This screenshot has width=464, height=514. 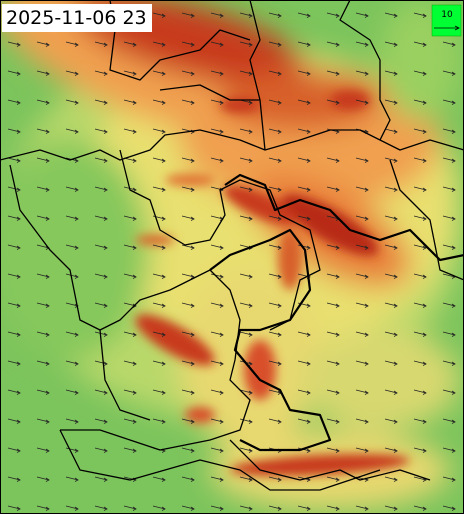 What do you see at coordinates (447, 28) in the screenshot?
I see `legend-arrow` at bounding box center [447, 28].